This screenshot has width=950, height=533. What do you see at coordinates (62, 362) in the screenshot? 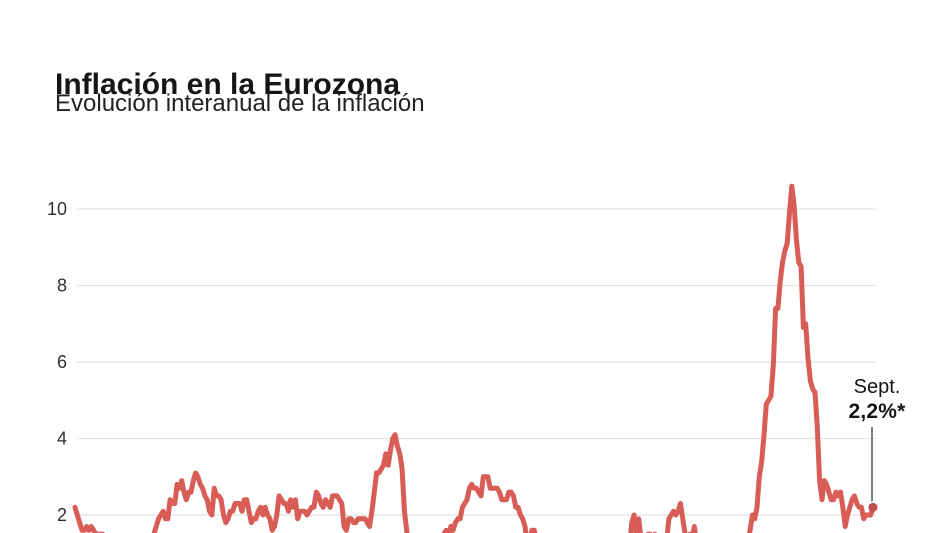
I see `y-axis-tick-label: 6` at bounding box center [62, 362].